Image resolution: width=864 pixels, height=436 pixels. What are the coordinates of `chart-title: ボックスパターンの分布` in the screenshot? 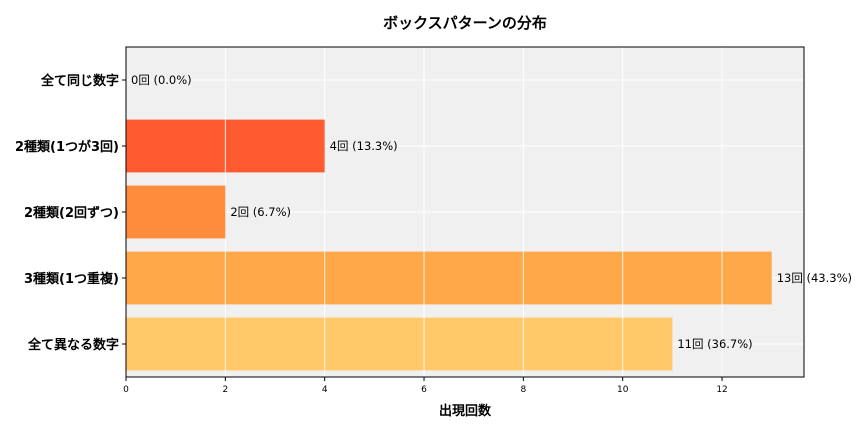 It's located at (465, 23).